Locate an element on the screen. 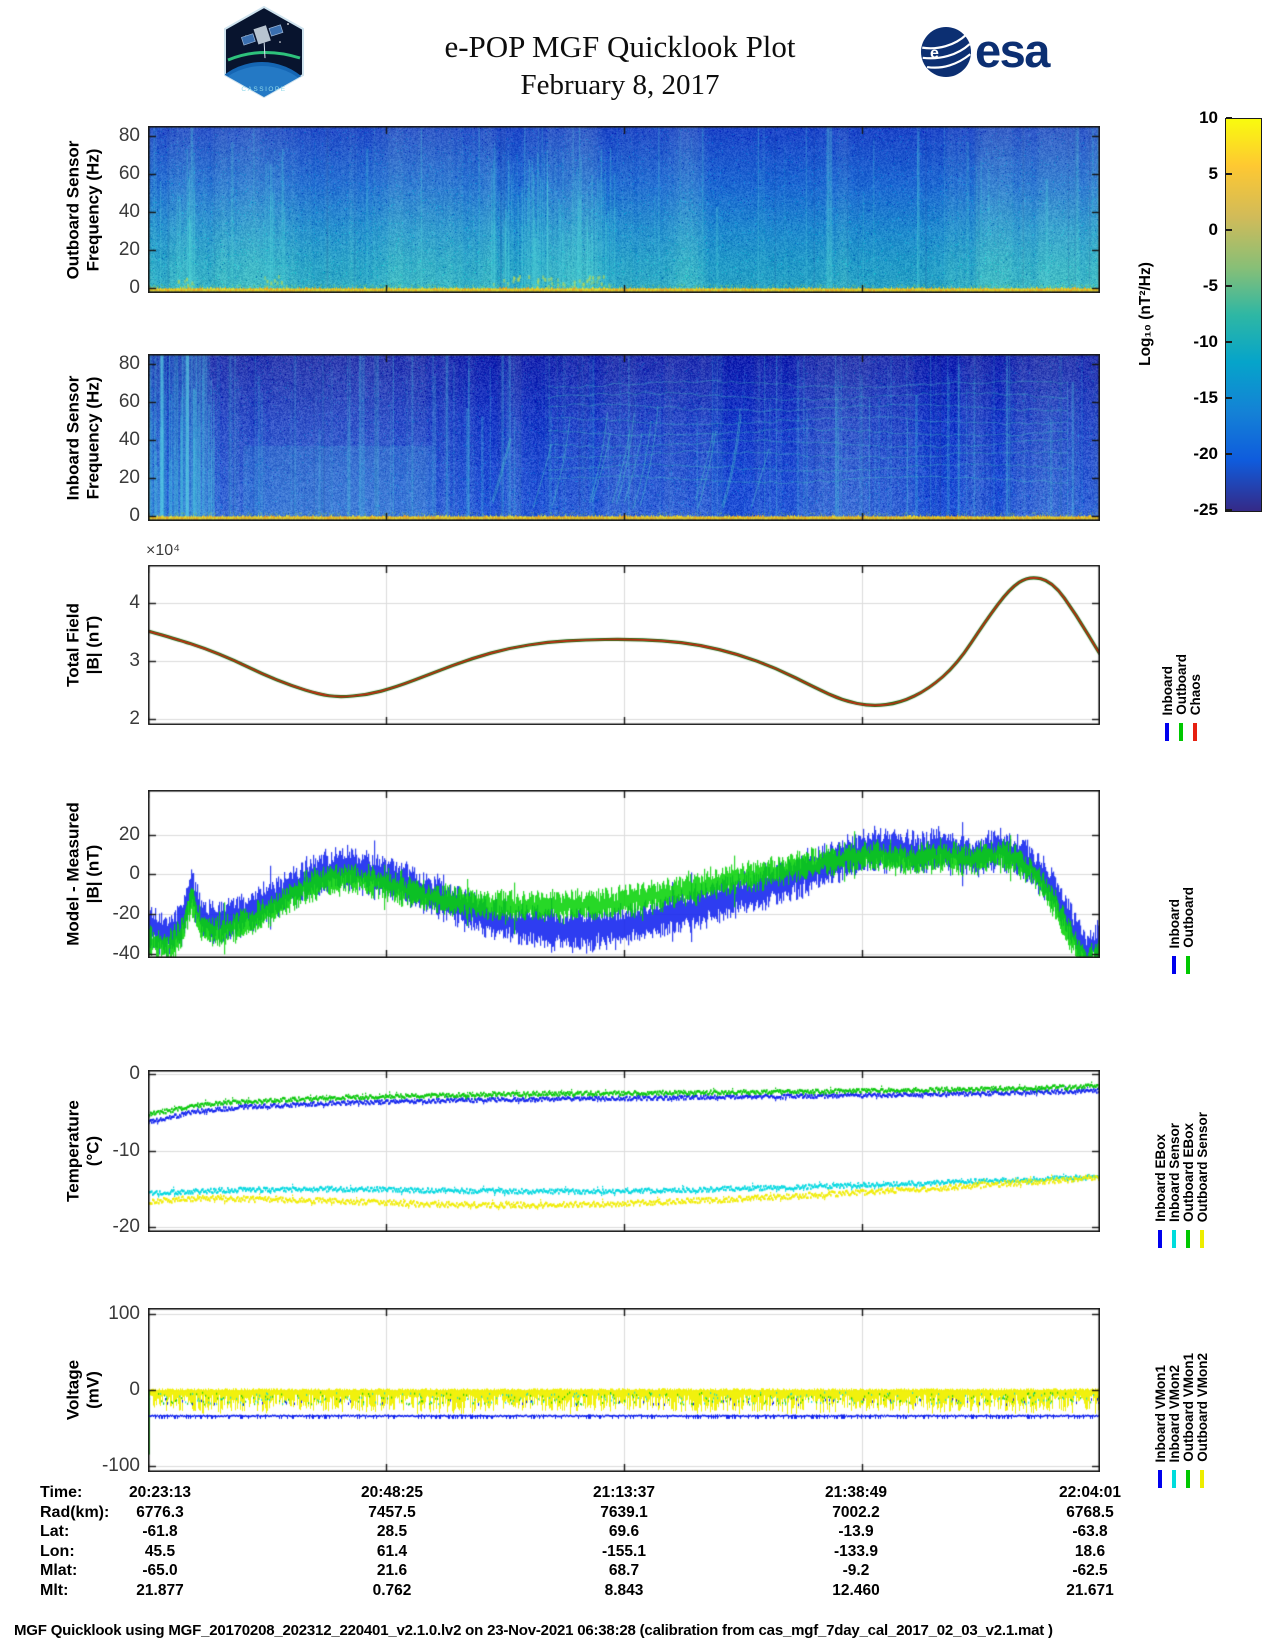 The height and width of the screenshot is (1650, 1275). temperature-ytick-0: 0 is located at coordinates (134, 1073).